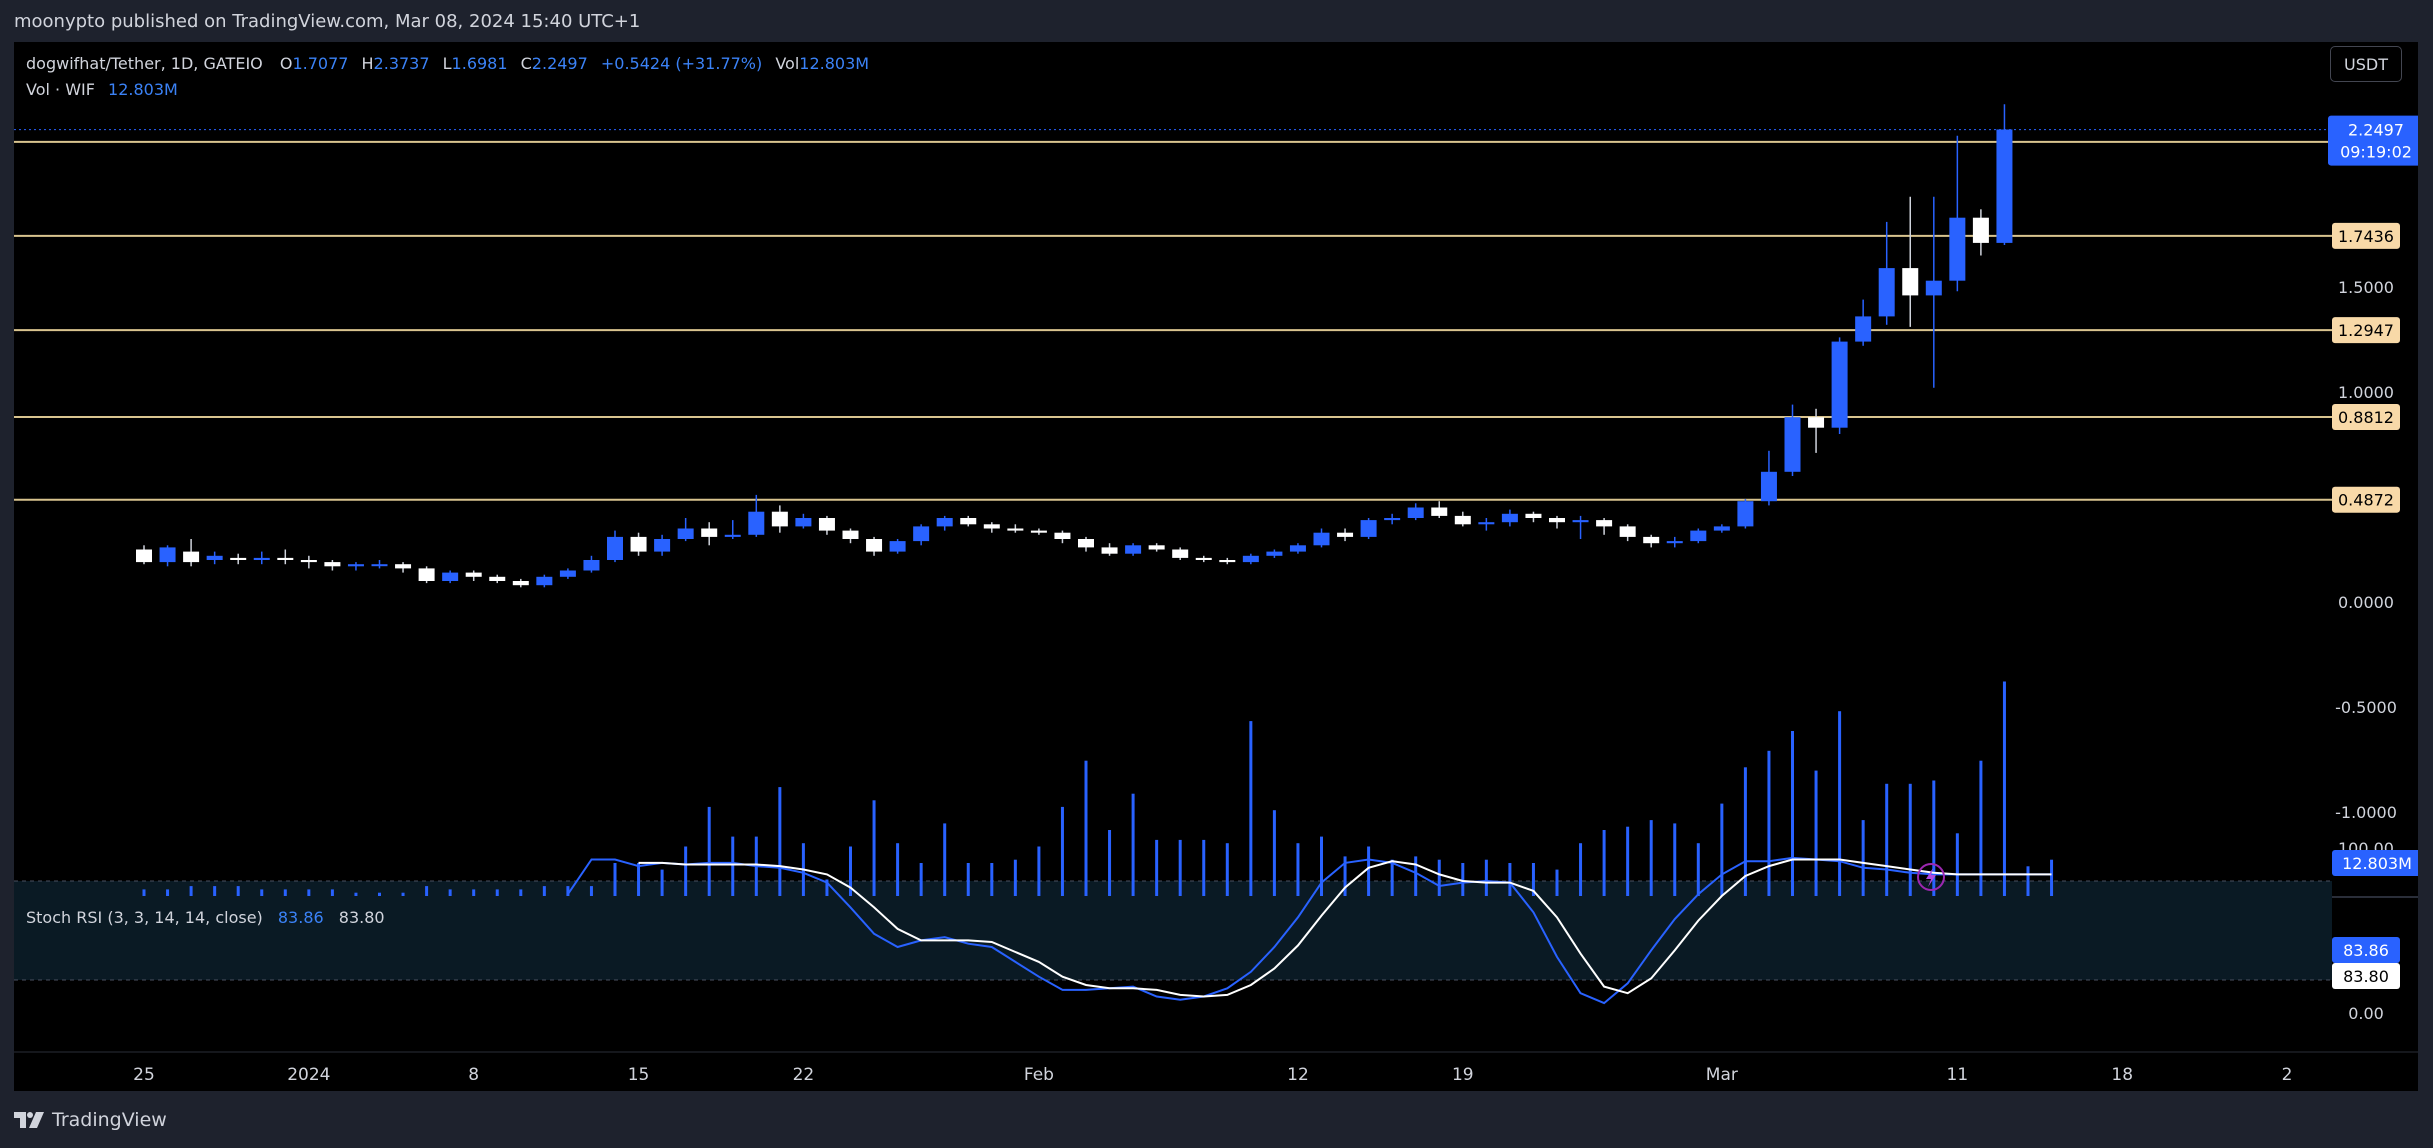 The width and height of the screenshot is (2433, 1148). Describe the element at coordinates (473, 1075) in the screenshot. I see `time-tick-label: 8` at that location.